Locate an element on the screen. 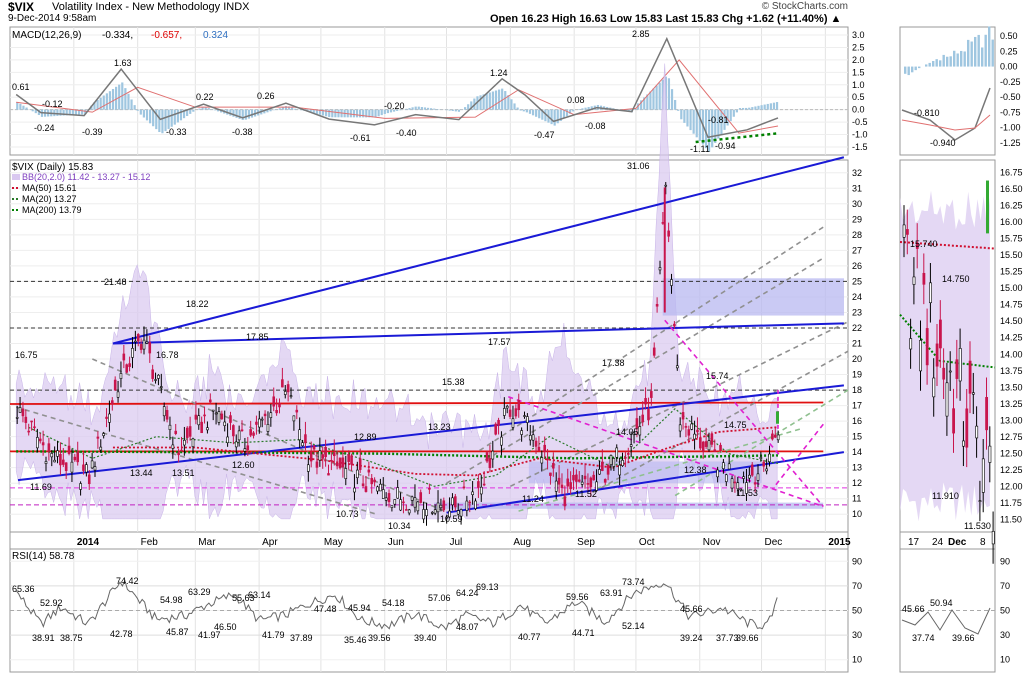 The height and width of the screenshot is (684, 1034). price-y-tick: 21 is located at coordinates (857, 344).